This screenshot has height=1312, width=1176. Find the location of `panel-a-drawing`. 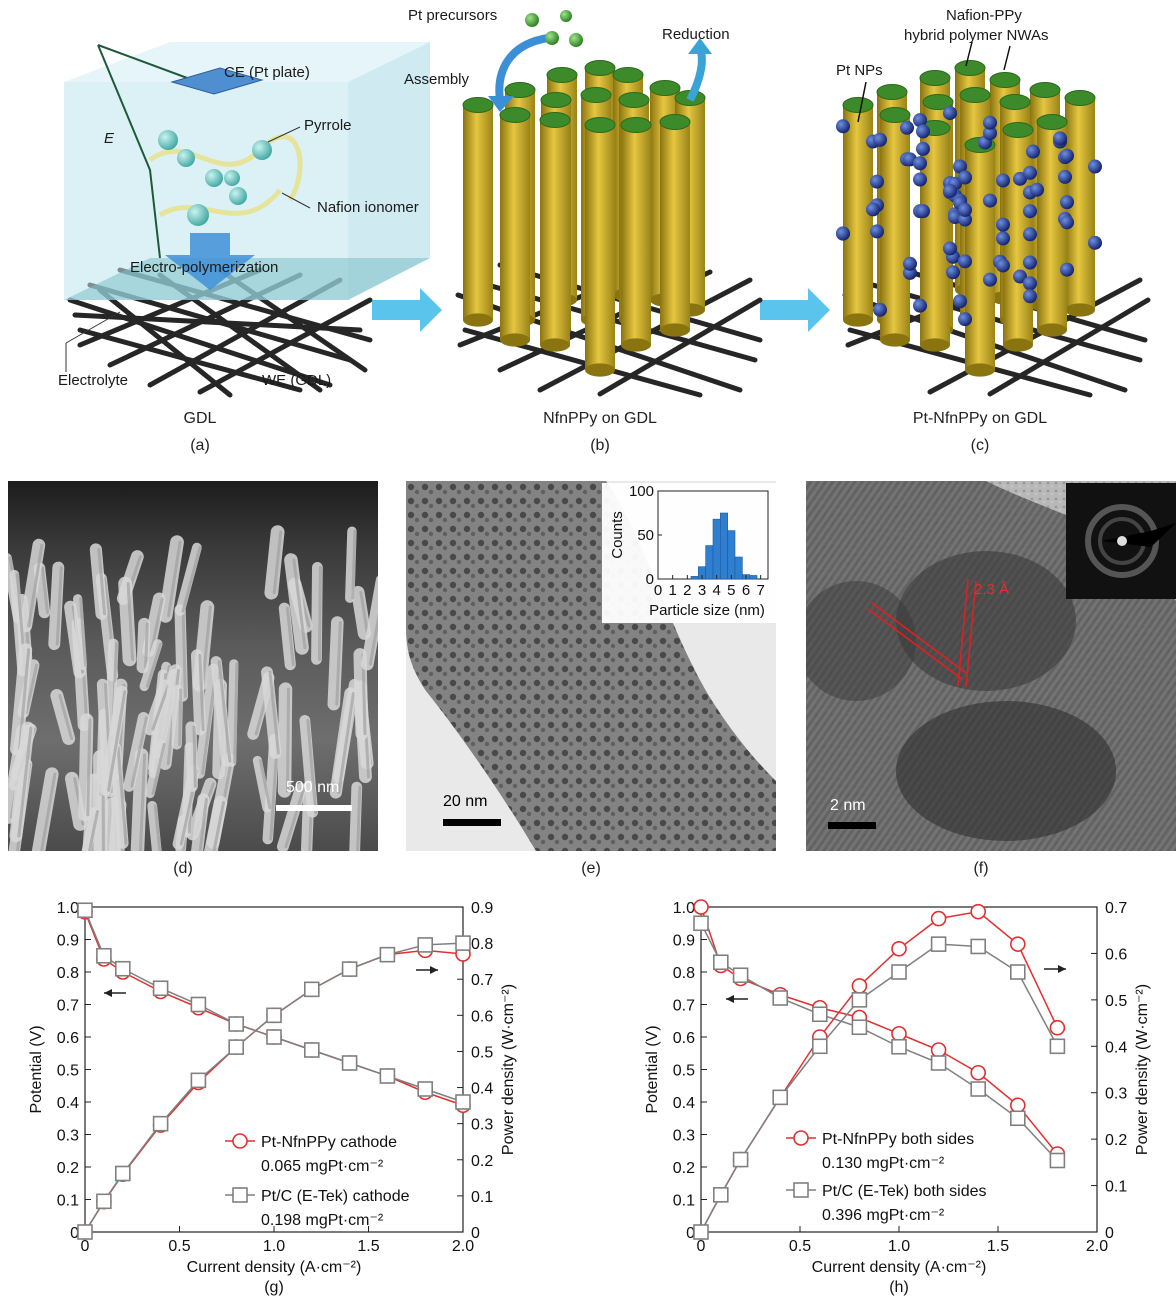

panel-a-drawing is located at coordinates (247, 220).